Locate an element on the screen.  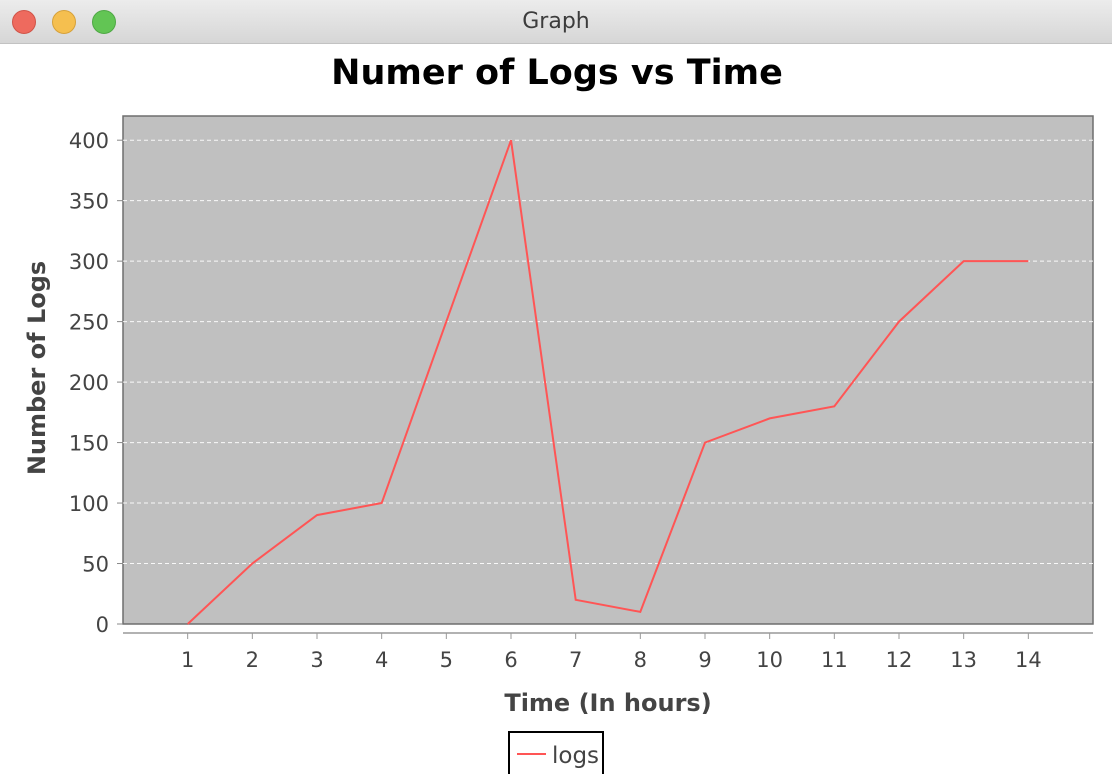
x-tick-label-8: 8 is located at coordinates (640, 660).